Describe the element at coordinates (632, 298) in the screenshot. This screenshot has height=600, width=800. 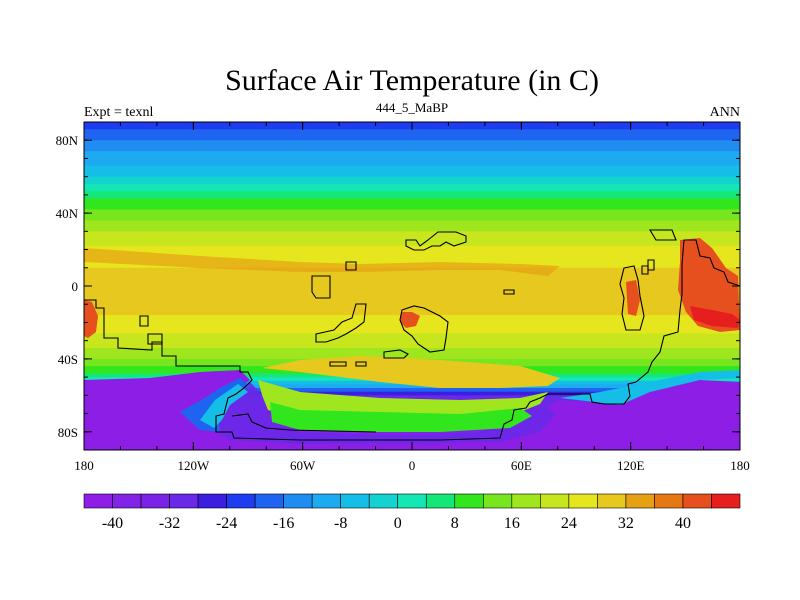
I see `continent-indo-like` at that location.